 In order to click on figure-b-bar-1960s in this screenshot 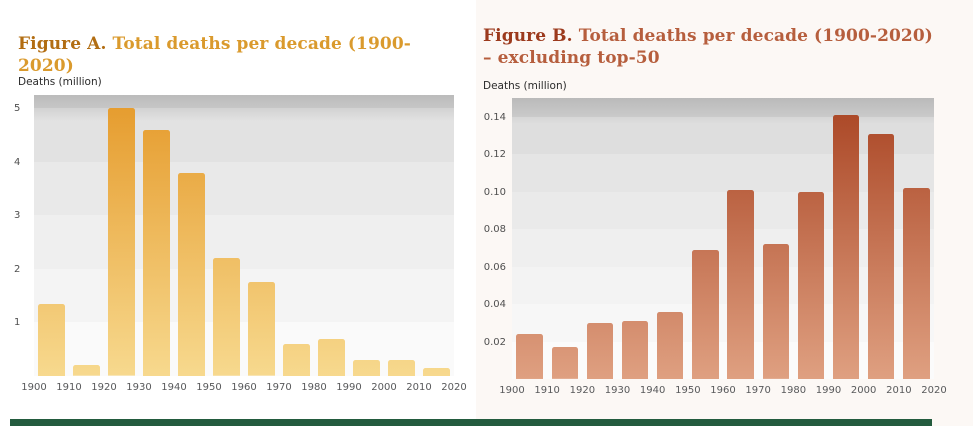, I will do `click(740, 284)`.